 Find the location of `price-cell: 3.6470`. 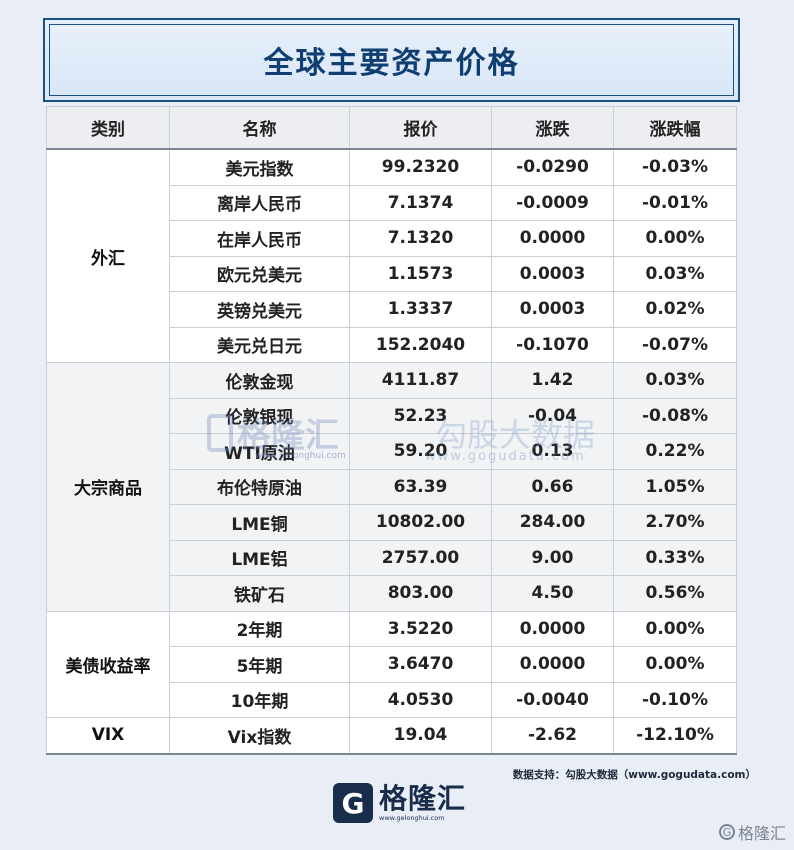

price-cell: 3.6470 is located at coordinates (420, 664).